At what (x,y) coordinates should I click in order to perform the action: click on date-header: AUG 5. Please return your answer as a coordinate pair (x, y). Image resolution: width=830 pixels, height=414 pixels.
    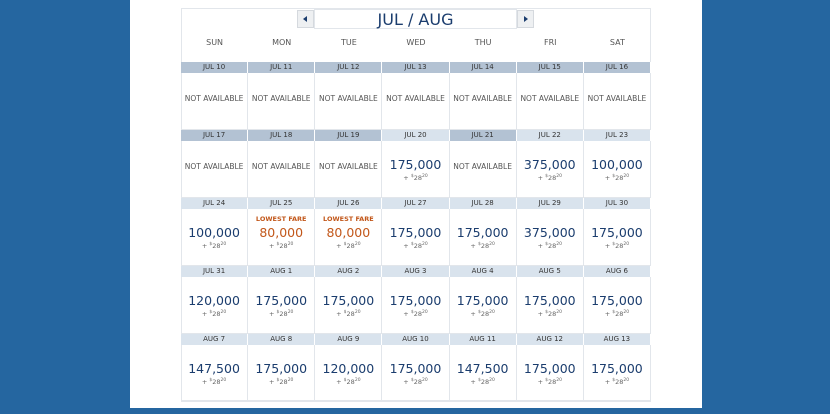
    Looking at the image, I should click on (550, 271).